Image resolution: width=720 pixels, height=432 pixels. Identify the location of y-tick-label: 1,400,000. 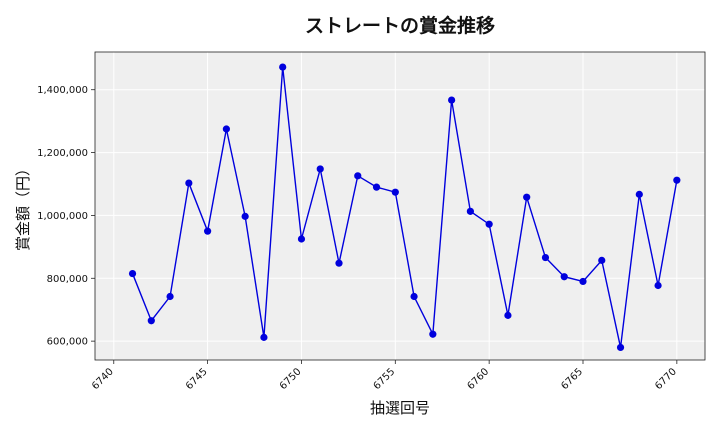
(62, 90).